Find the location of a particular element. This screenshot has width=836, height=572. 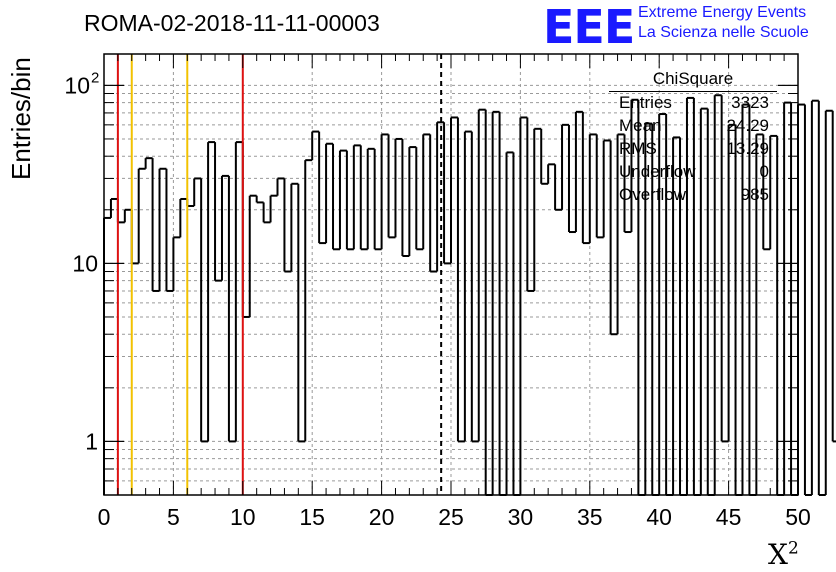

x-tick-label: 0 is located at coordinates (104, 517).